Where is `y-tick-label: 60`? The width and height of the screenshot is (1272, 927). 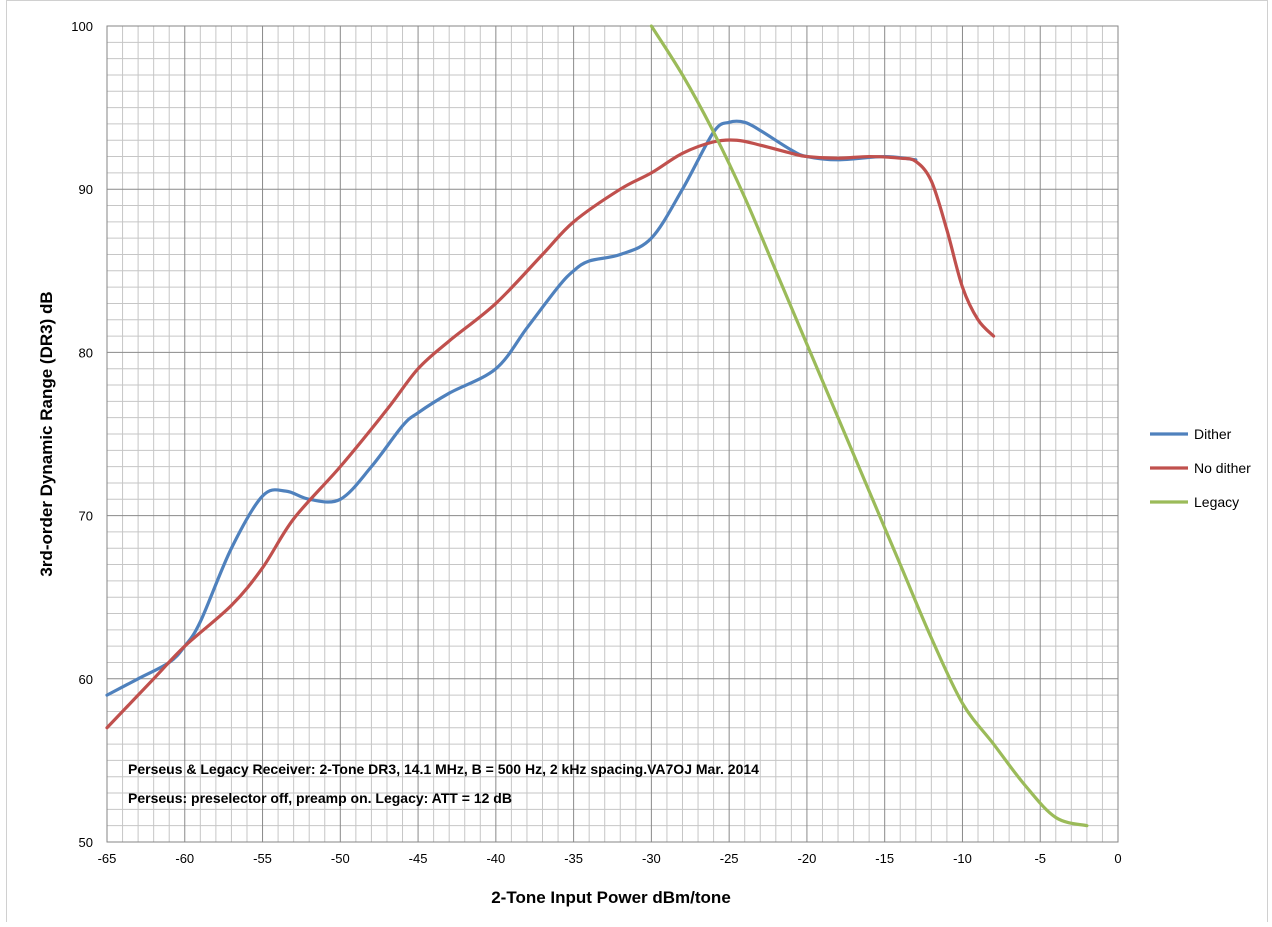
y-tick-label: 60 is located at coordinates (86, 679).